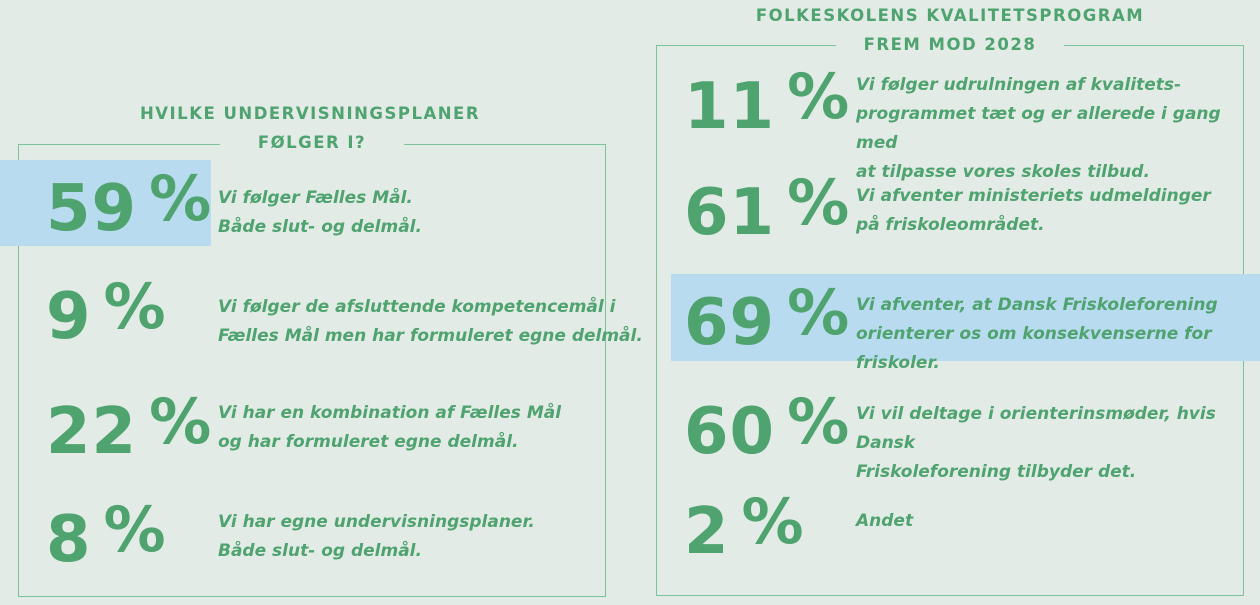  I want to click on percent-number: 69, so click(730, 323).